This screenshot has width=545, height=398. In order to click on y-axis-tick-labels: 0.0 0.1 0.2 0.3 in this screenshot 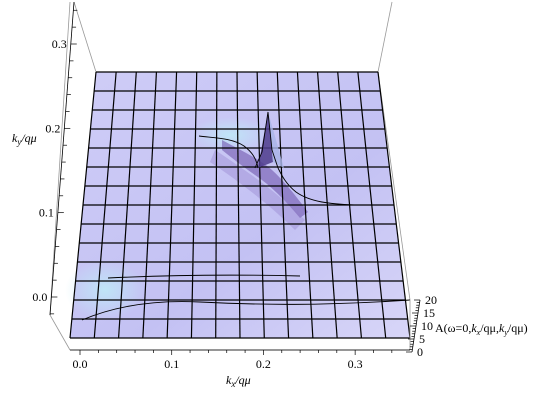, I will do `click(49, 170)`.